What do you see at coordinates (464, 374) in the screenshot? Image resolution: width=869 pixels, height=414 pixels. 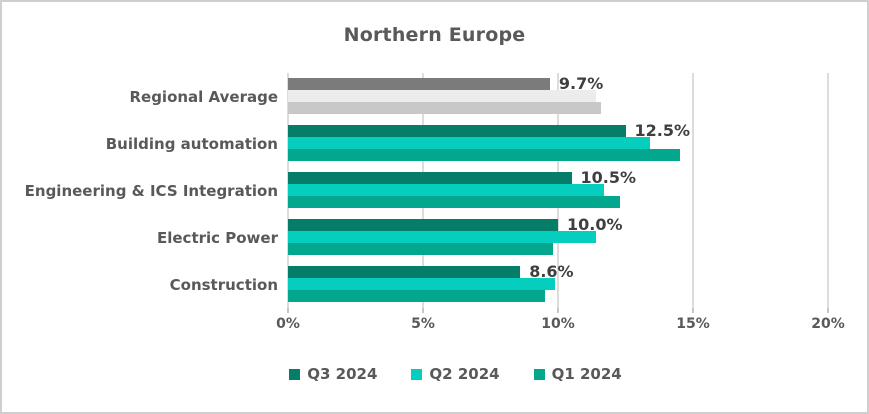 I see `legend-label: Q2 2024` at bounding box center [464, 374].